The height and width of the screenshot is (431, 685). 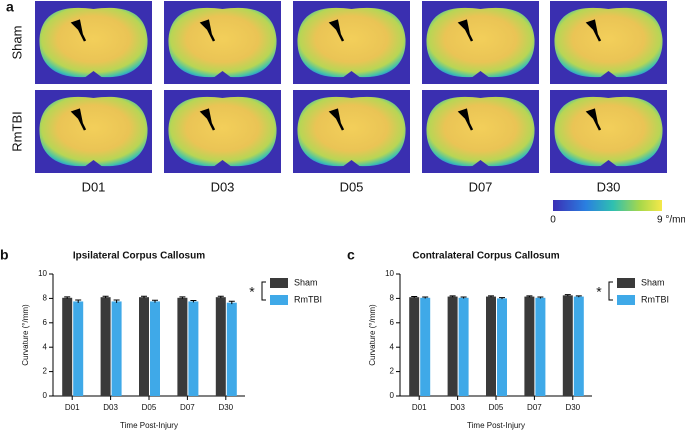 I want to click on colorbar-tick-label: 9 °/mm, so click(x=671, y=220).